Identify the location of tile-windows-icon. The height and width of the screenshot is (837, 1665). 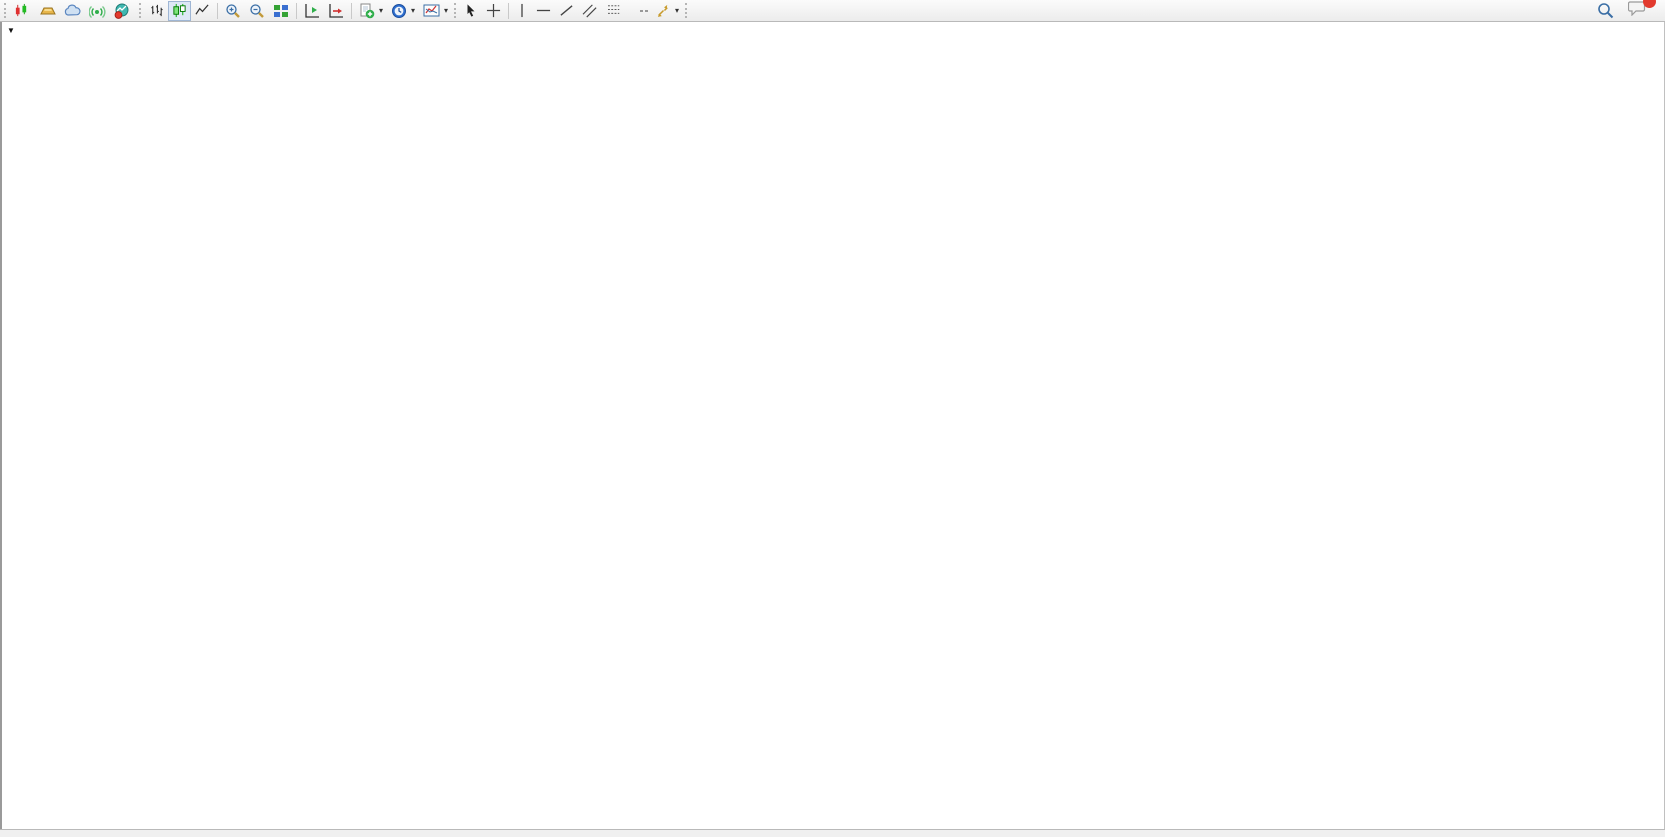
(281, 10).